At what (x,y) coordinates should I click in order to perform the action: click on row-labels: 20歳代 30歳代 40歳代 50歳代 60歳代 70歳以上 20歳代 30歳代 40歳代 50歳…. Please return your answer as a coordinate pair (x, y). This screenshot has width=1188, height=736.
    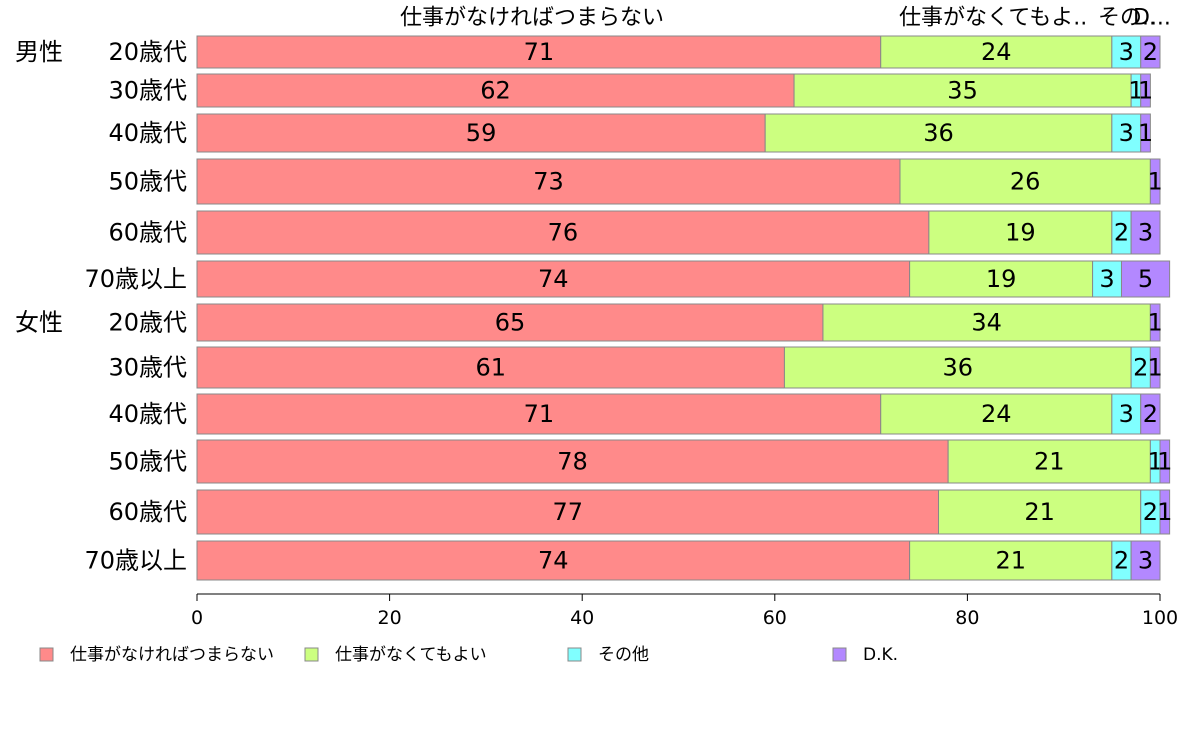
    Looking at the image, I should click on (135, 306).